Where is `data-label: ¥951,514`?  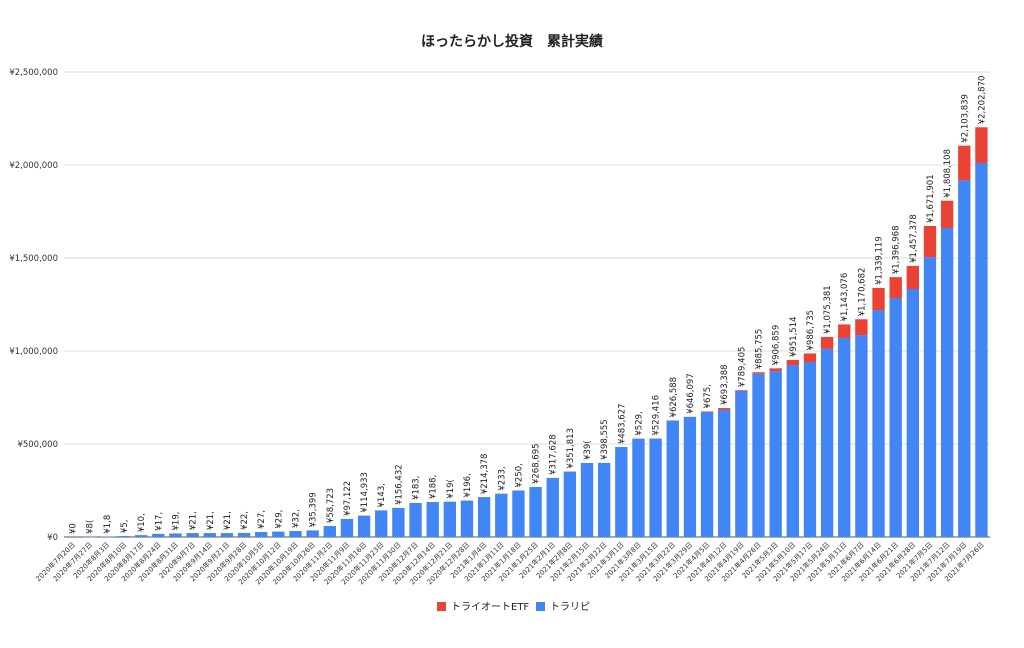
data-label: ¥951,514 is located at coordinates (794, 336).